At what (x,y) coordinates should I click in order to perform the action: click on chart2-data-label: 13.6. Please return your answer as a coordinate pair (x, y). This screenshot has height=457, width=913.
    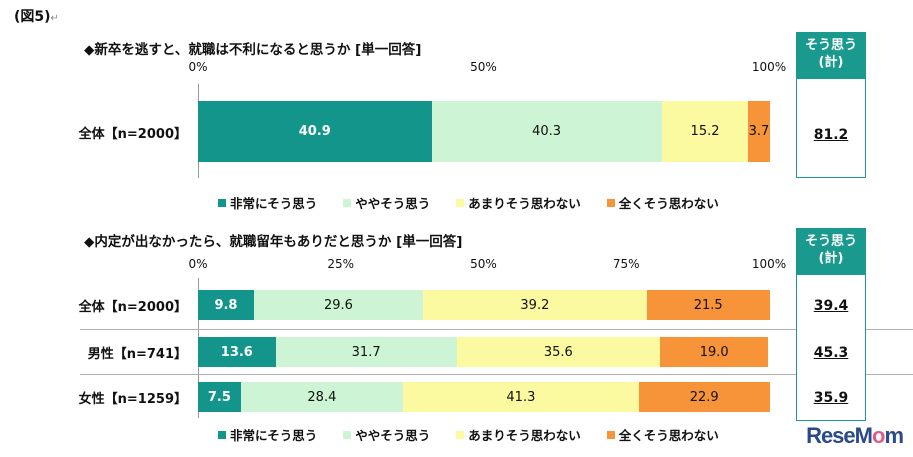
    Looking at the image, I should click on (236, 352).